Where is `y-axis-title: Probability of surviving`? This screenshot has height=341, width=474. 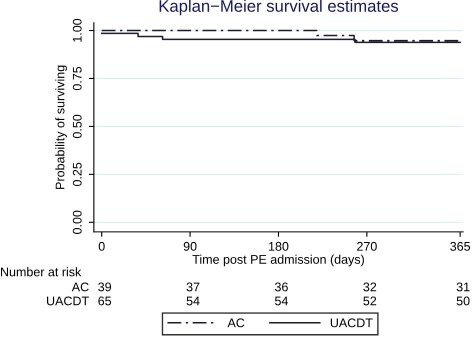 y-axis-title: Probability of surviving is located at coordinates (61, 127).